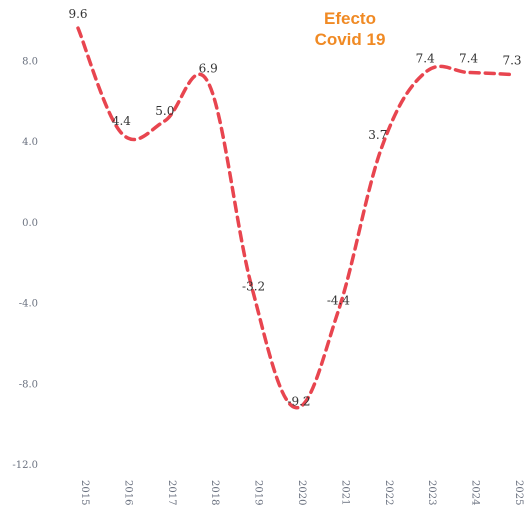 This screenshot has height=513, width=525. I want to click on x-tick-label: 2020, so click(301, 492).